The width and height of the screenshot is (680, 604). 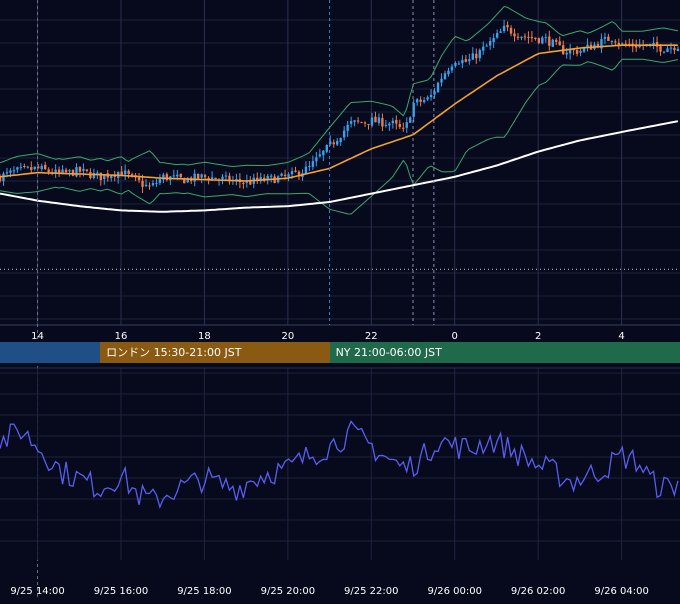 I want to click on time-axis-label: 9/25 16:00, so click(x=121, y=591).